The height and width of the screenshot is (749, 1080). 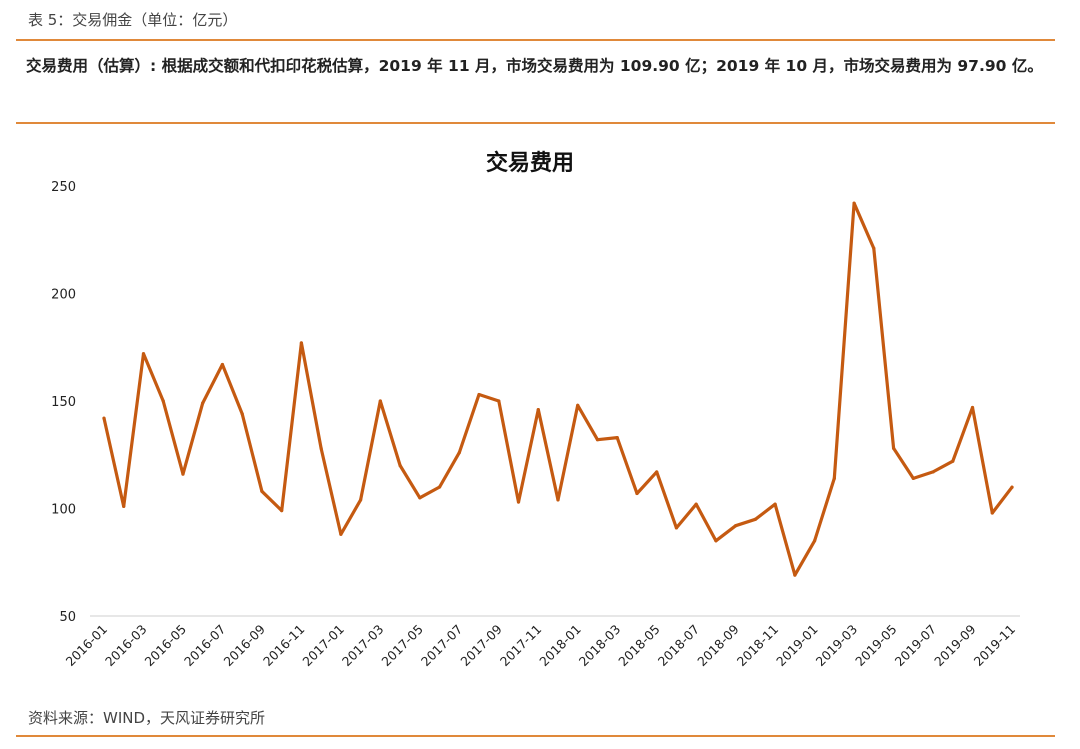 I want to click on x-tick-label: 2018-07, so click(x=679, y=646).